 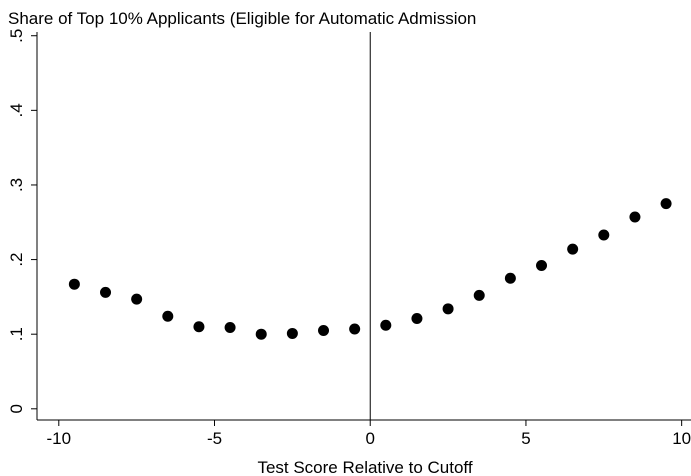 I want to click on y-ticks: 0 .1 .2 .3 .4 .5, so click(x=22, y=221).